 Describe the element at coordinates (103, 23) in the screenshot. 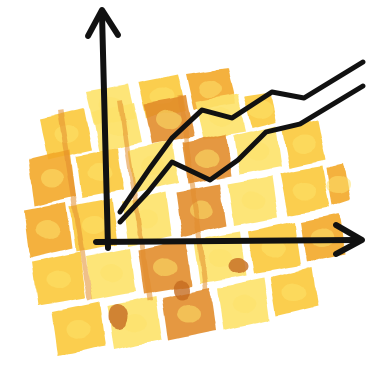

I see `y-axis-arrow-icon` at that location.